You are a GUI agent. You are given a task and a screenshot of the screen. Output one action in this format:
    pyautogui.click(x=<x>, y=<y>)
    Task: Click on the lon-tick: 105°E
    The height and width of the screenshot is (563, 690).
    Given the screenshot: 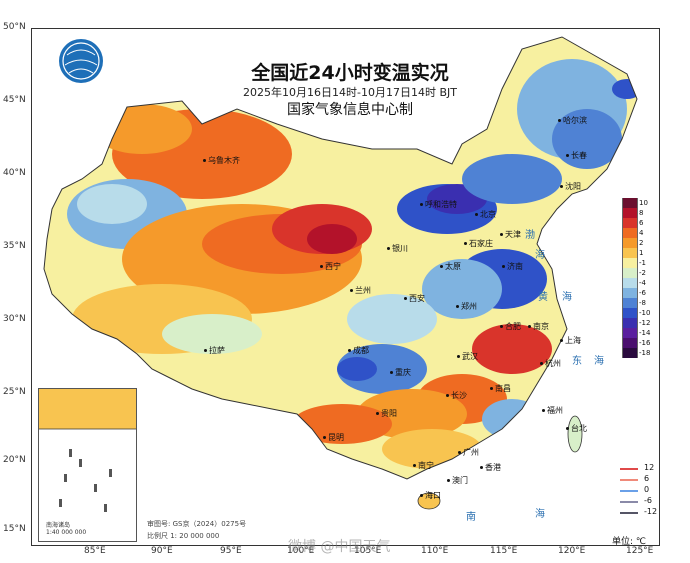 What is the action you would take?
    pyautogui.click(x=368, y=551)
    